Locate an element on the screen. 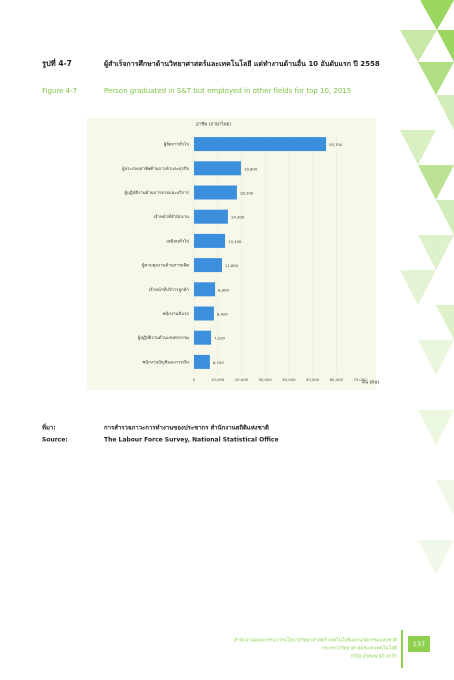 Image resolution: width=454 pixels, height=680 pixels. footer-line: กระทรวงวิทยาศาสตร์และเทคโนโลยี is located at coordinates (360, 648).